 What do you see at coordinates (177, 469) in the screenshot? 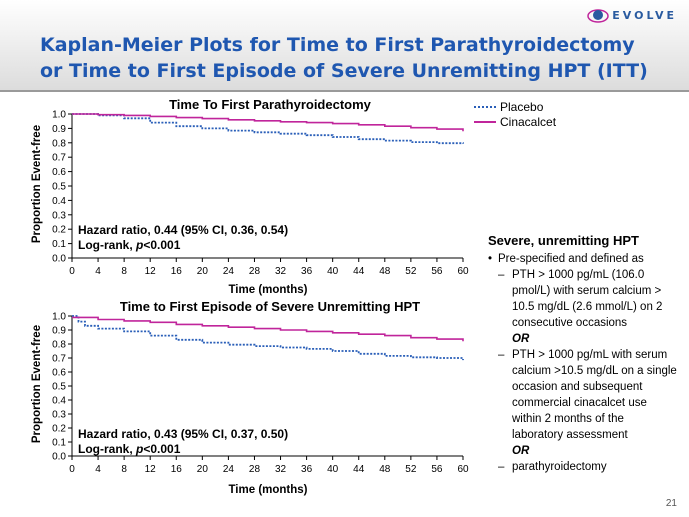
I see `x-tick-label: 16` at bounding box center [177, 469].